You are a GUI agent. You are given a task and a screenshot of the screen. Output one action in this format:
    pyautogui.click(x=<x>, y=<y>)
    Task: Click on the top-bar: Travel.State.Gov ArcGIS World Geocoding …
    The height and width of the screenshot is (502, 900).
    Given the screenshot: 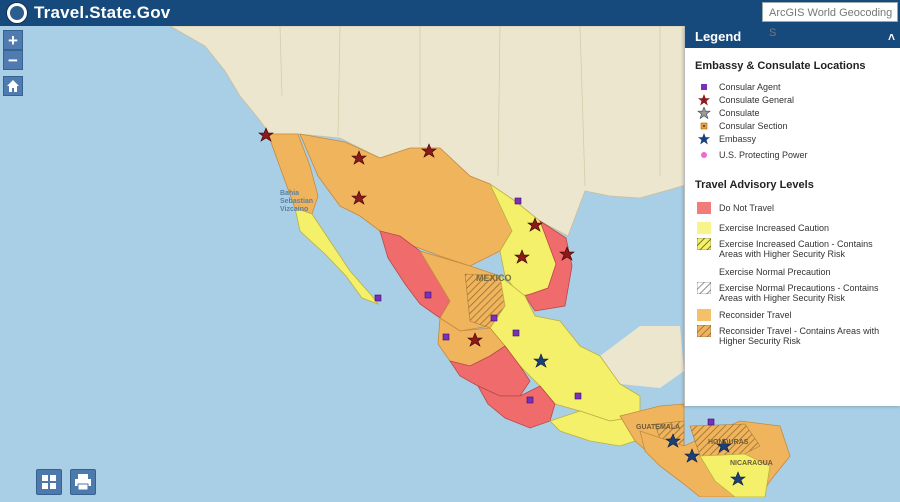 What is the action you would take?
    pyautogui.click(x=450, y=19)
    